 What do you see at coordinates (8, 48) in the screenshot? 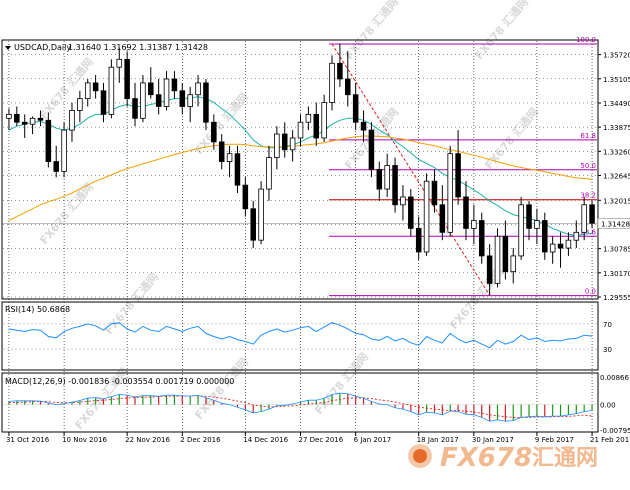
I see `triangle-icon` at bounding box center [8, 48].